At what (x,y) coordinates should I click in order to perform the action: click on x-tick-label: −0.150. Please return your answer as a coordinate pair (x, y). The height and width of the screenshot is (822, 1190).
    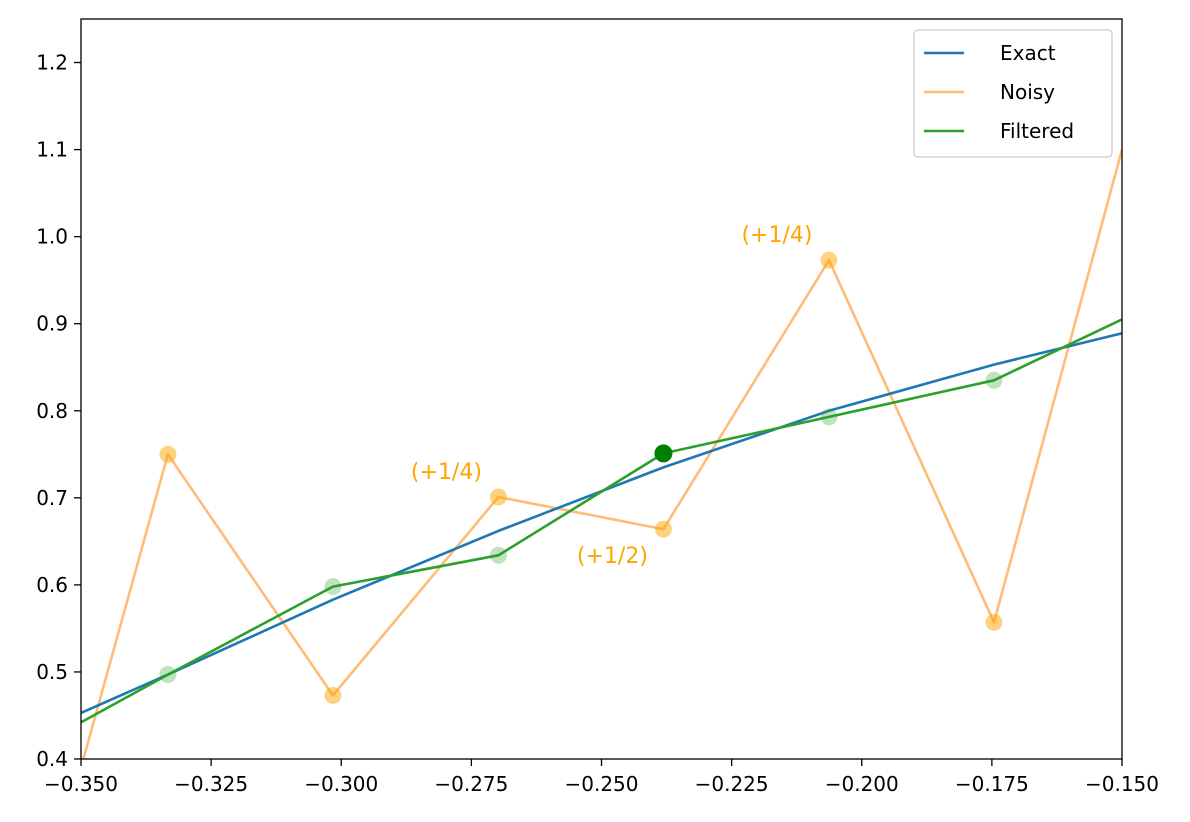
    Looking at the image, I should click on (1122, 784).